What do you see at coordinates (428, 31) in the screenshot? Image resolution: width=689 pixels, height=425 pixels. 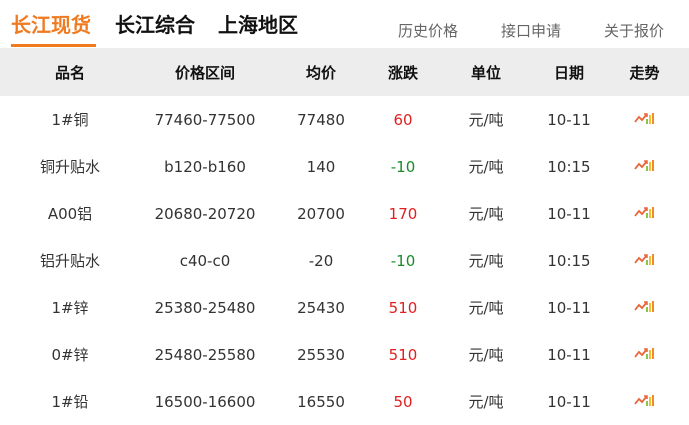 I see `history-price-link: 历史价格` at bounding box center [428, 31].